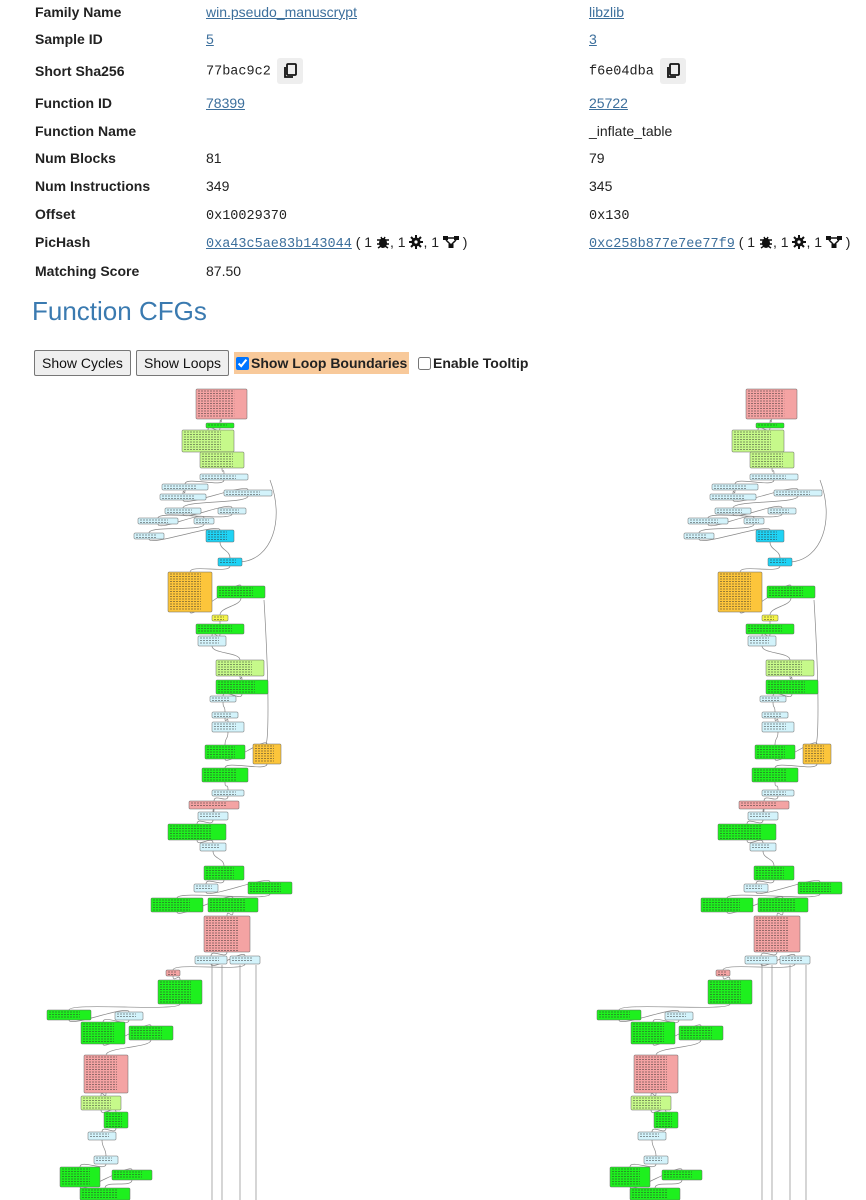 This screenshot has height=1200, width=866. I want to click on value-link: 3, so click(593, 39).